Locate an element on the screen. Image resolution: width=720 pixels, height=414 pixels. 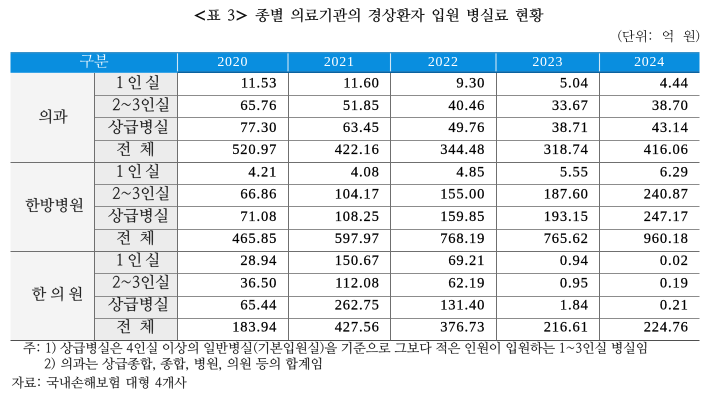
svg-text: 240.87 is located at coordinates (666, 195).